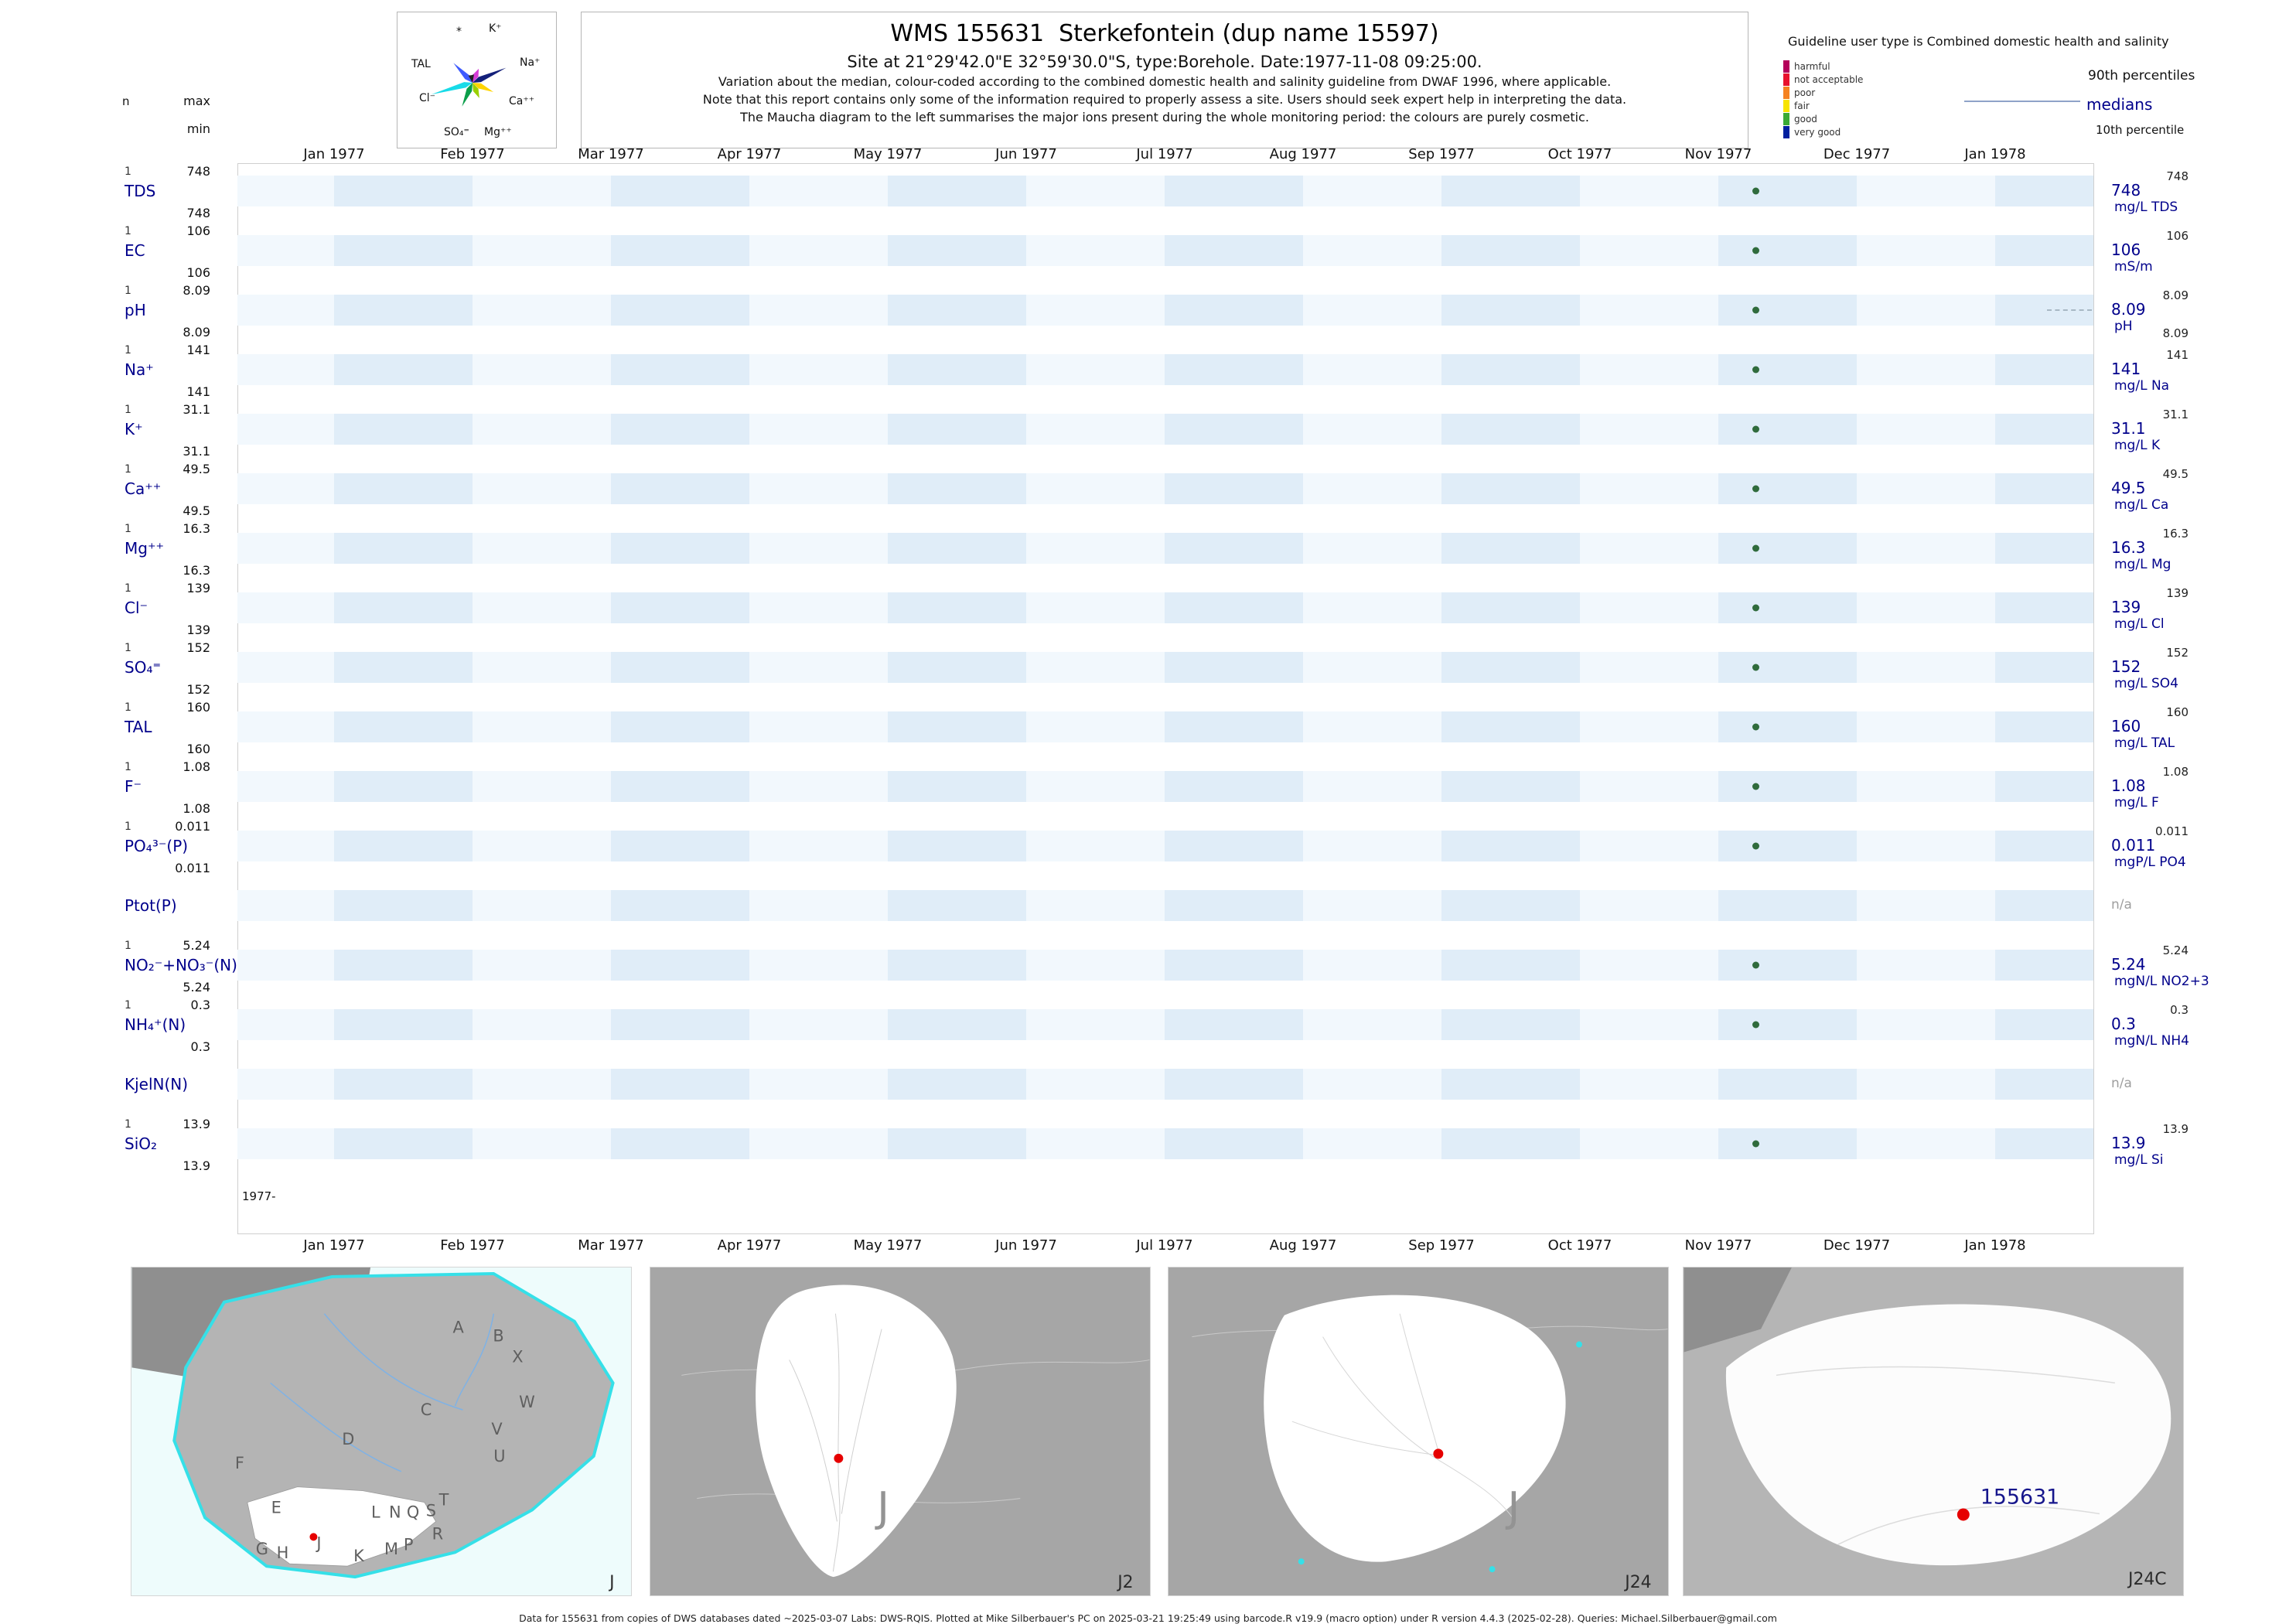 This screenshot has height=1624, width=2296. Describe the element at coordinates (1441, 154) in the screenshot. I see `month-label-top: Sep 1977` at that location.